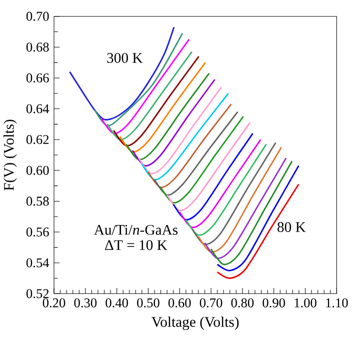  What do you see at coordinates (242, 303) in the screenshot?
I see `x-tick-label: 0.80` at bounding box center [242, 303].